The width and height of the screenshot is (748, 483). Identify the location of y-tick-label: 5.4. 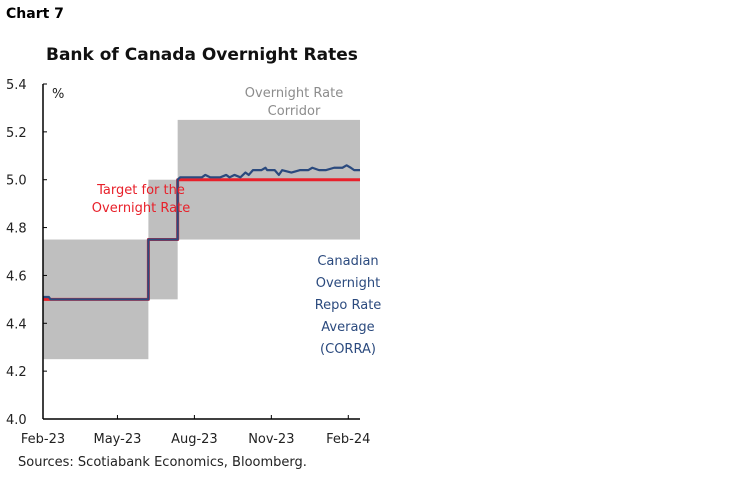
(16, 85).